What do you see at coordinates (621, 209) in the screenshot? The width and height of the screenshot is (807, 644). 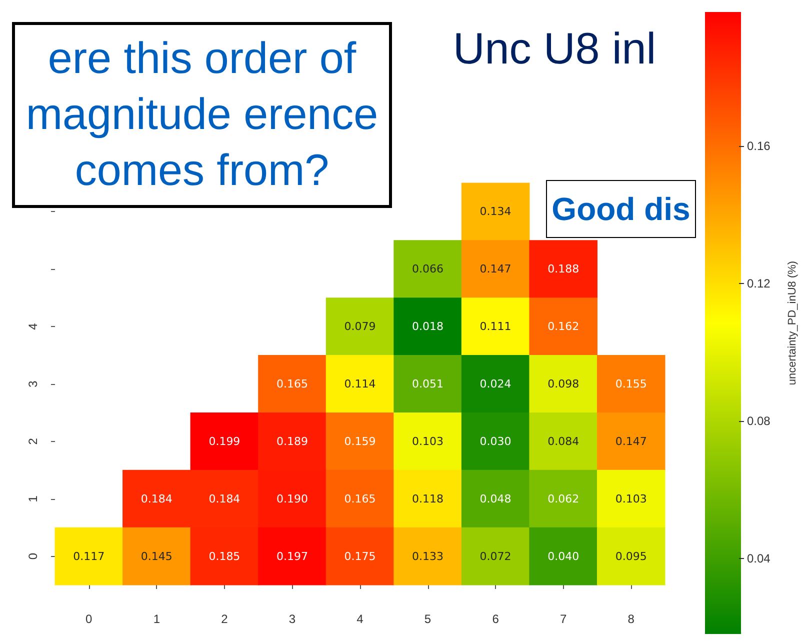 I see `callout-box: Good dis` at bounding box center [621, 209].